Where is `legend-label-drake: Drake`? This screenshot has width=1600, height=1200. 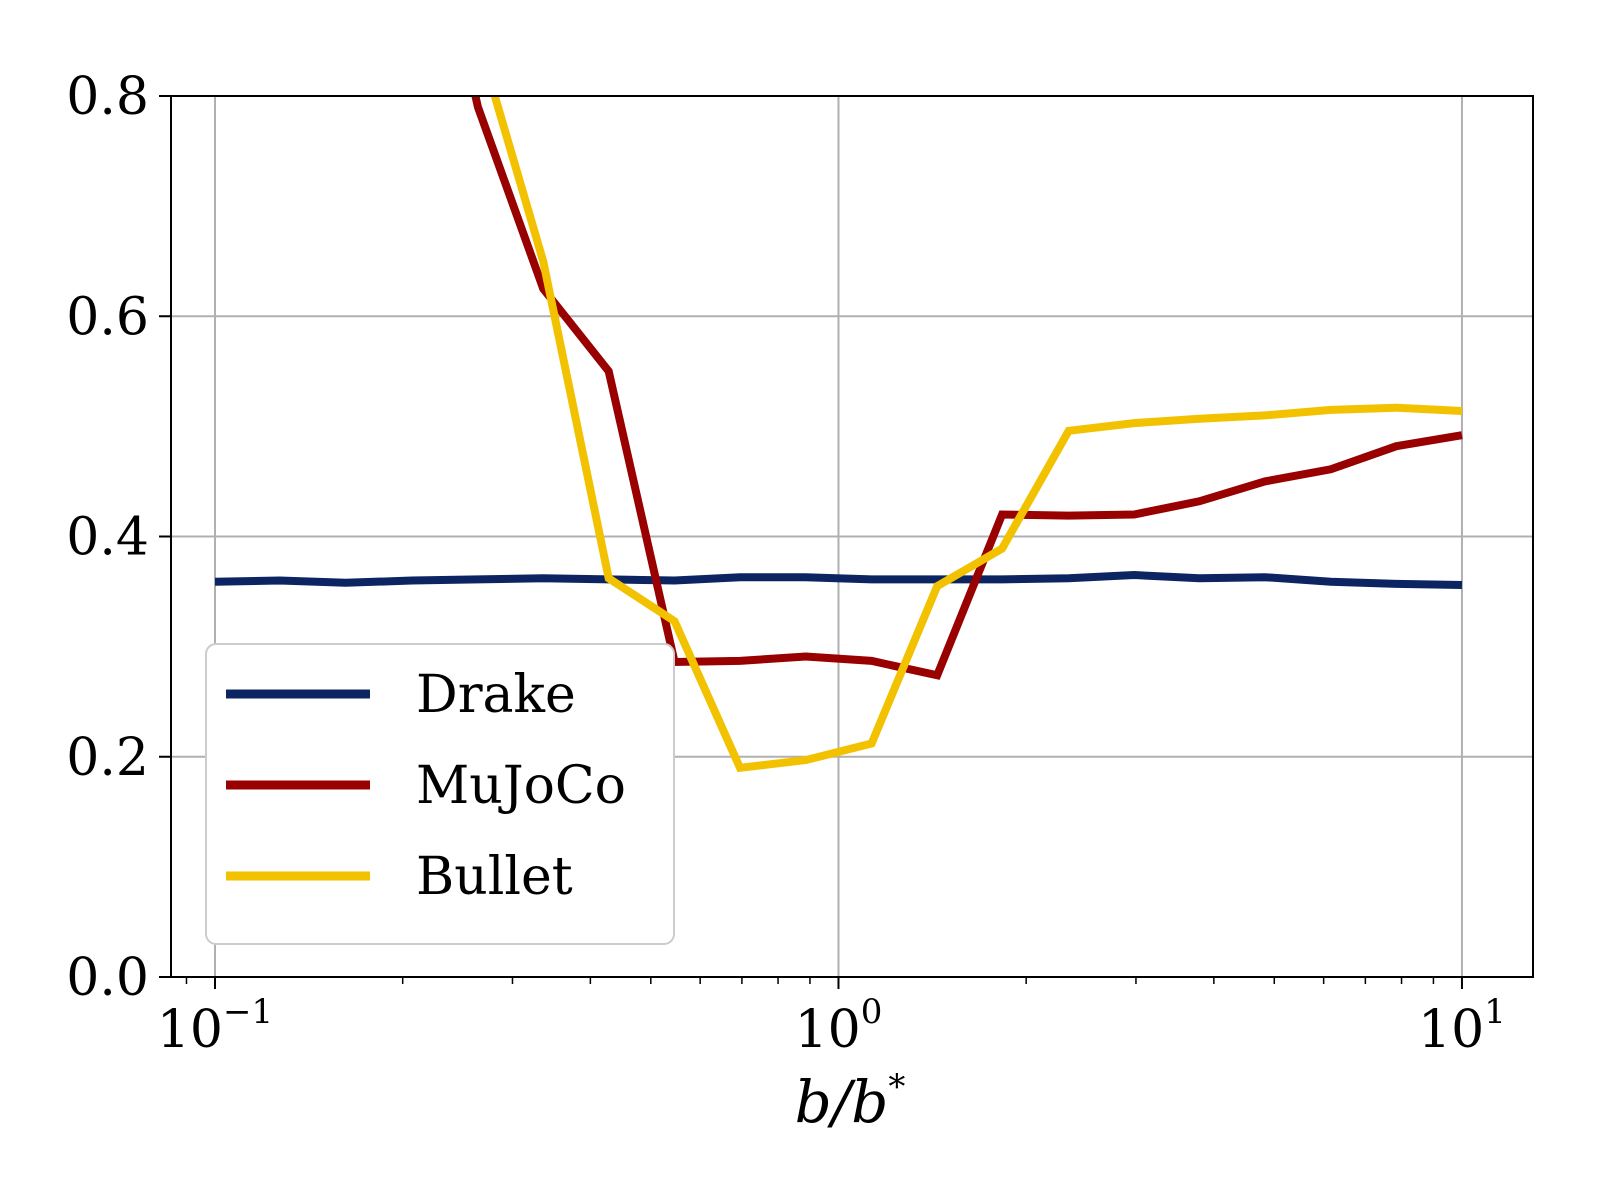 legend-label-drake: Drake is located at coordinates (496, 695).